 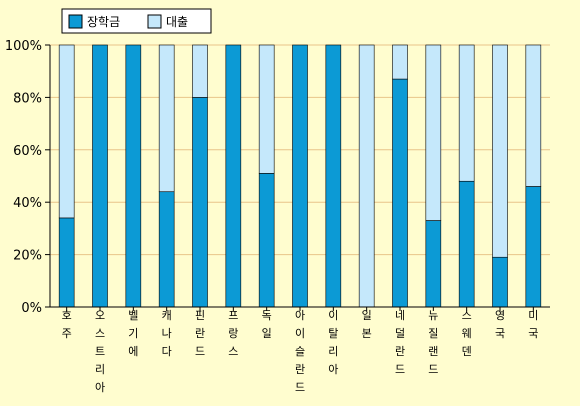 What do you see at coordinates (27, 98) in the screenshot?
I see `y-tick-label: 80%` at bounding box center [27, 98].